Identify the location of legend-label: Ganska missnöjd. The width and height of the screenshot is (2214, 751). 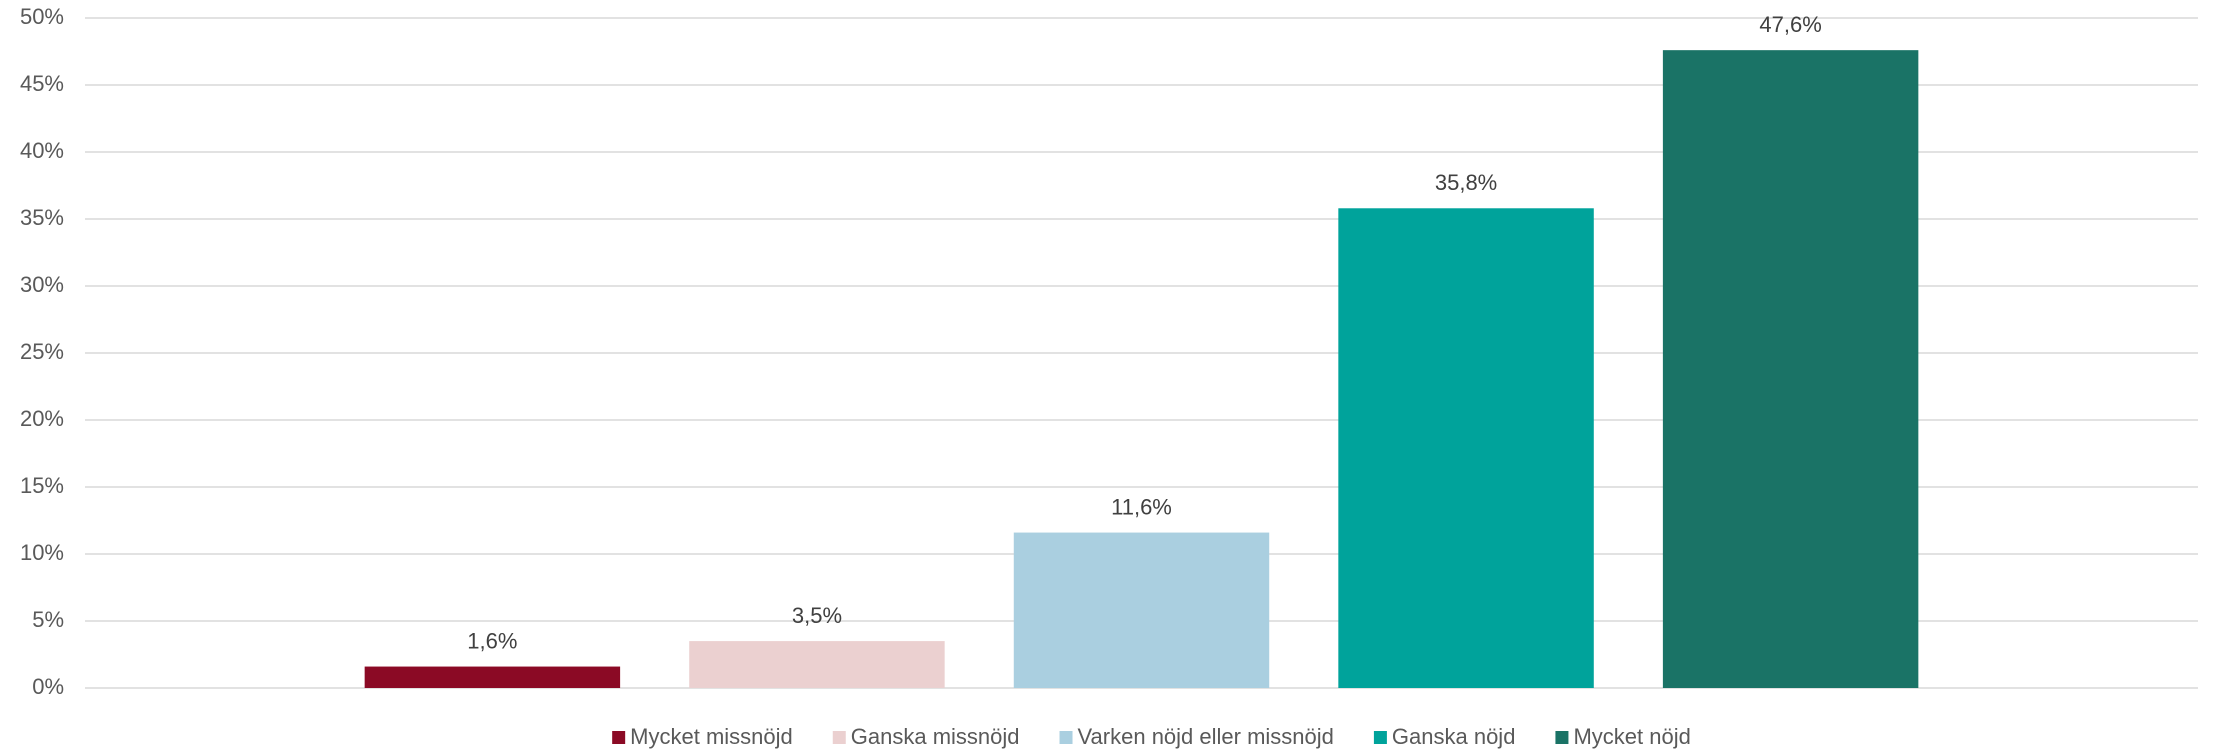
(935, 736).